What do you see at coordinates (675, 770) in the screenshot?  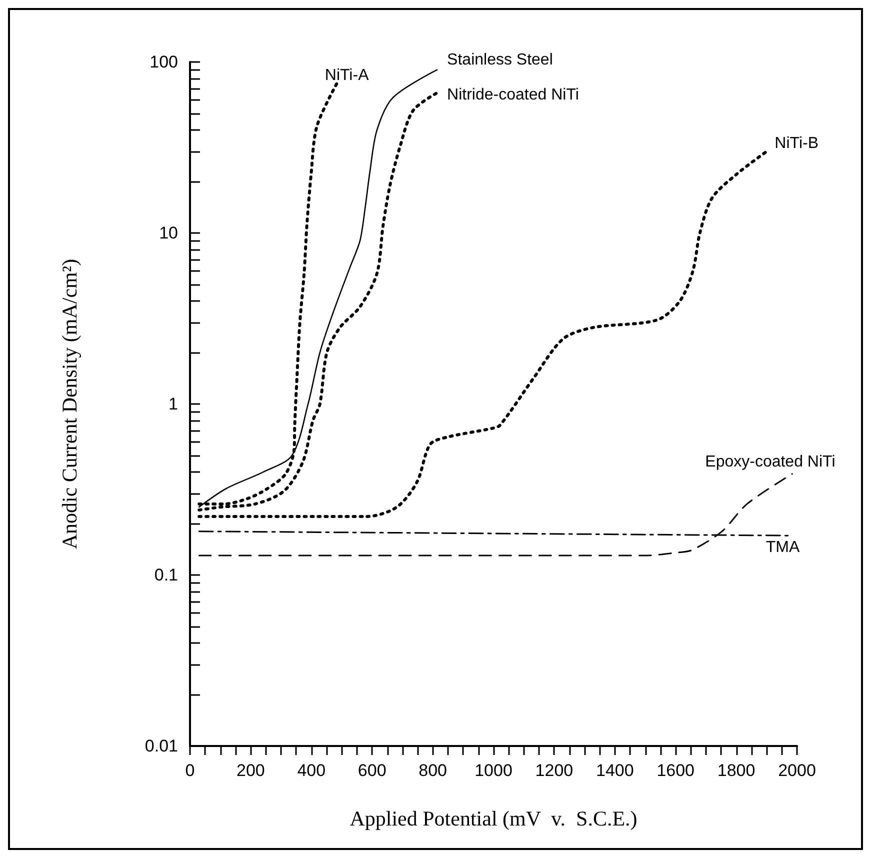 I see `x-tick-label: 1600` at bounding box center [675, 770].